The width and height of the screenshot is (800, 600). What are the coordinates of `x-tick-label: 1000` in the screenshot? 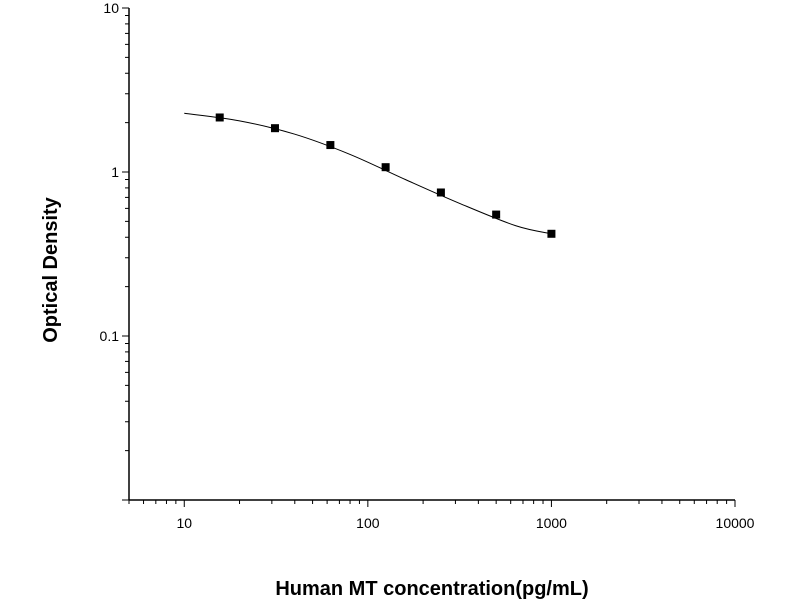 It's located at (551, 523).